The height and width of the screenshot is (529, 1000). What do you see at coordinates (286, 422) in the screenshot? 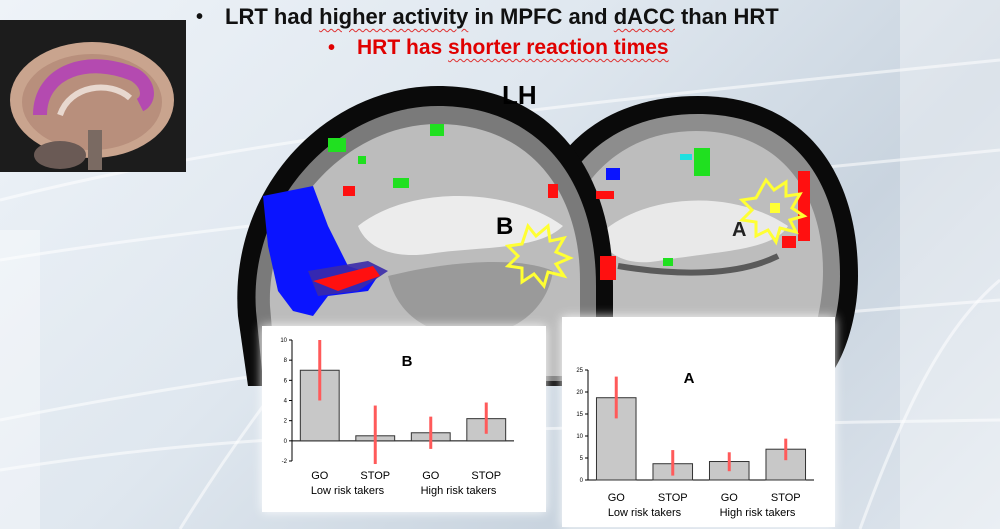
I see `y-tick-label: 2` at bounding box center [286, 422].